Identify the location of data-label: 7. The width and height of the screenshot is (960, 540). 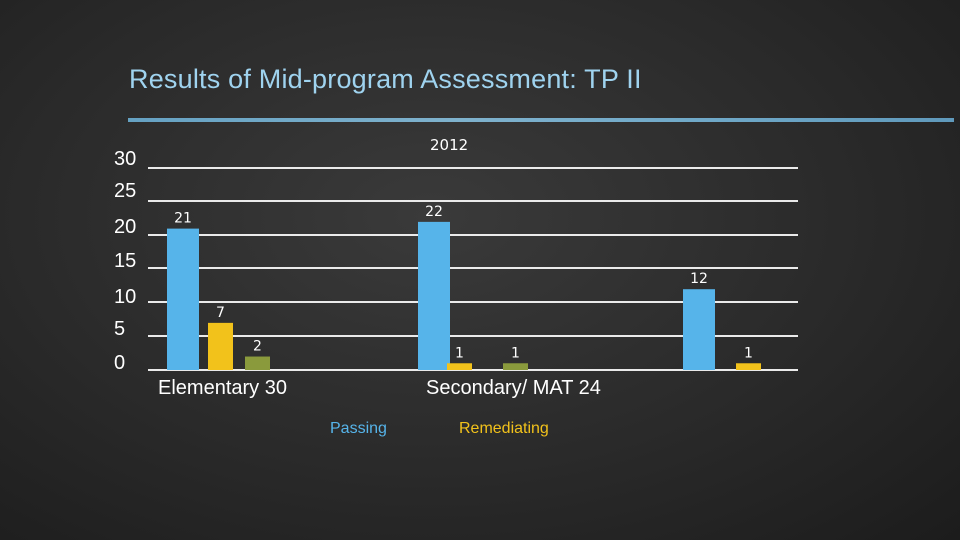
(220, 313).